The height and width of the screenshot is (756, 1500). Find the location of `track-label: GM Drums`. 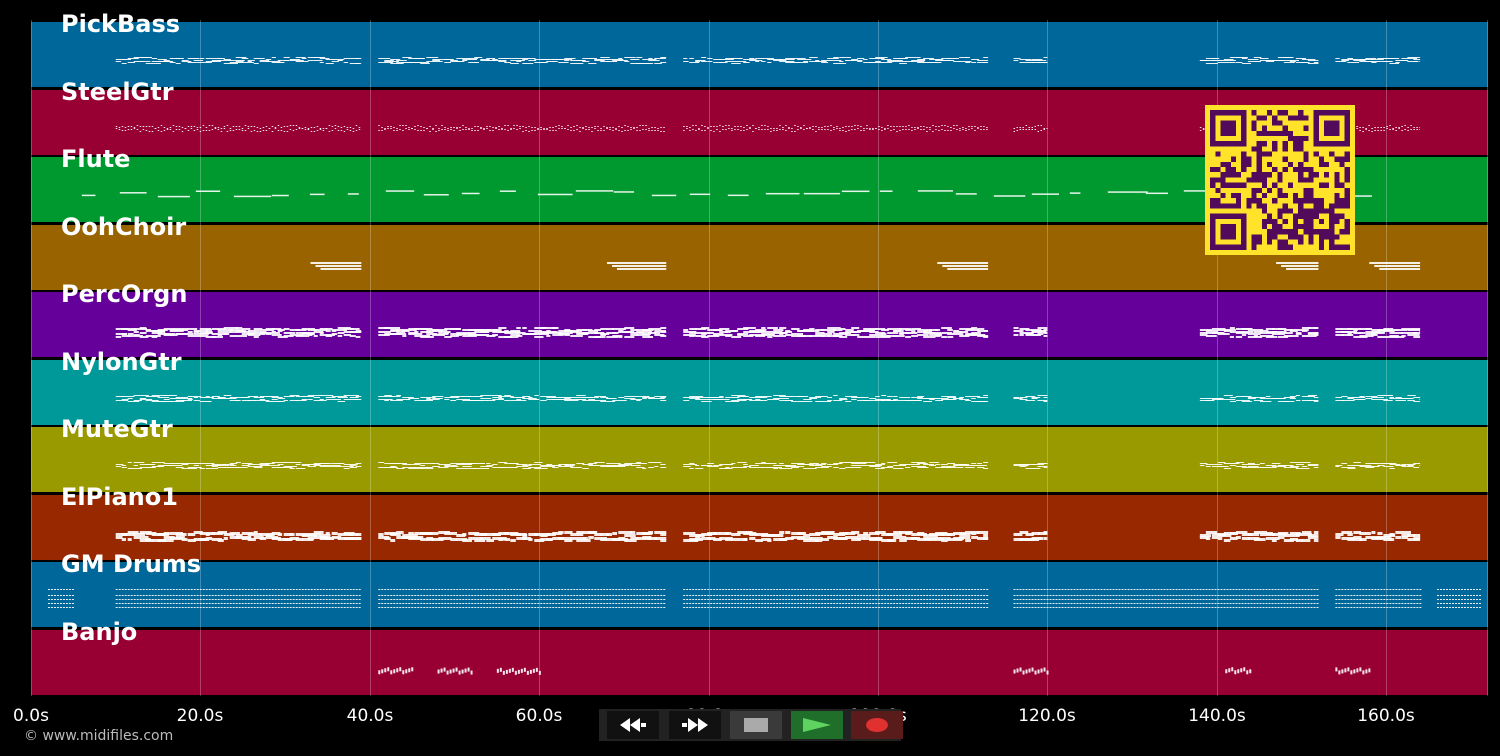

track-label: GM Drums is located at coordinates (131, 564).